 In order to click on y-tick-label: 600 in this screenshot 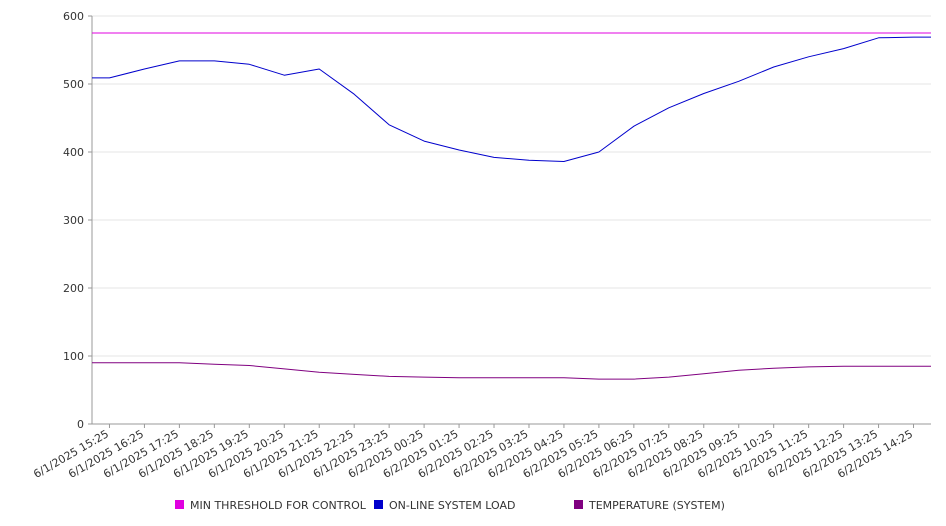, I will do `click(73, 16)`.